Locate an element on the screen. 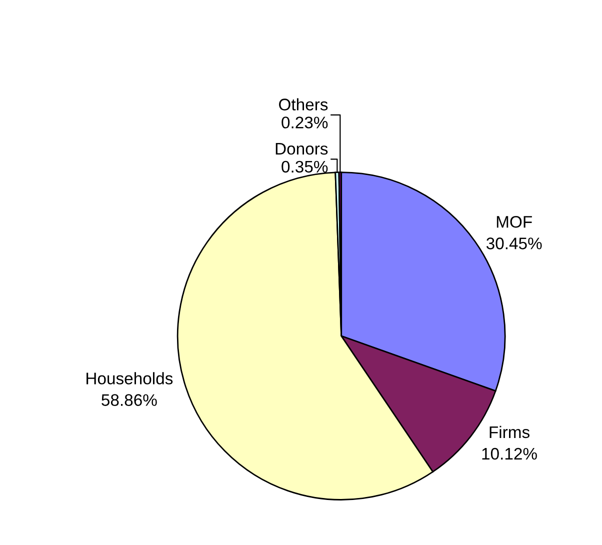 The height and width of the screenshot is (545, 602). data-label: 58.86% is located at coordinates (129, 400).